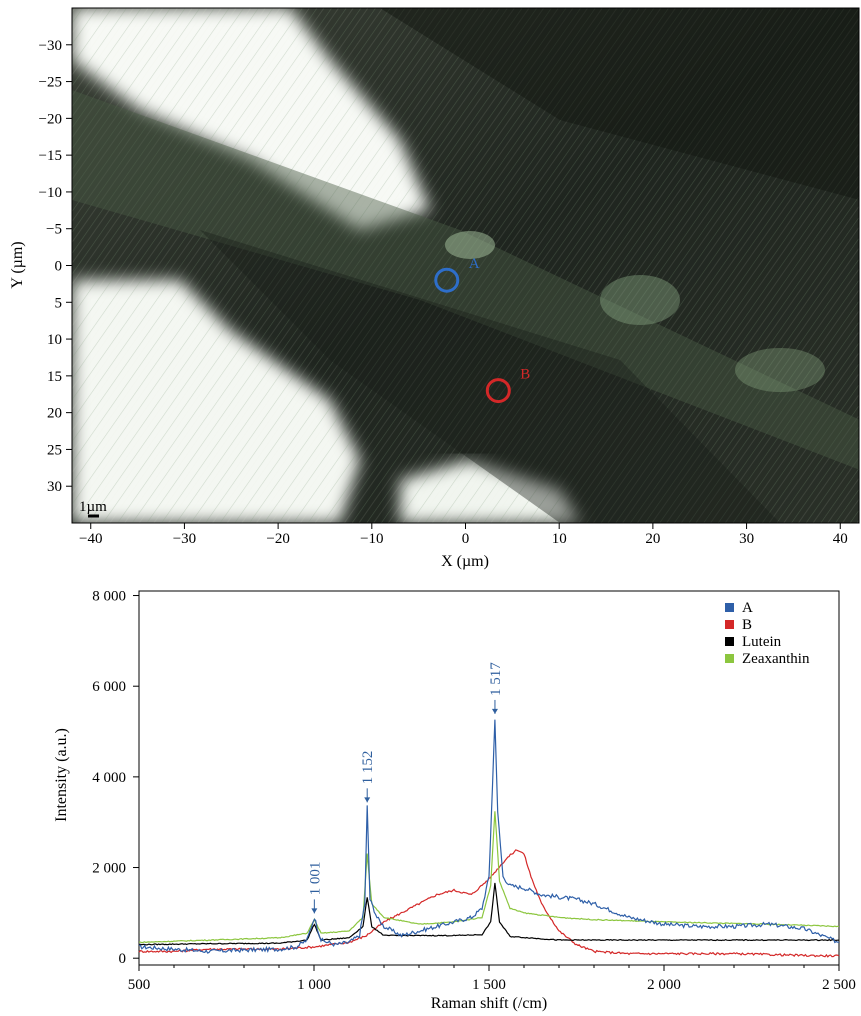  Describe the element at coordinates (17, 264) in the screenshot. I see `image-y-axis-title: Y (µm)` at that location.